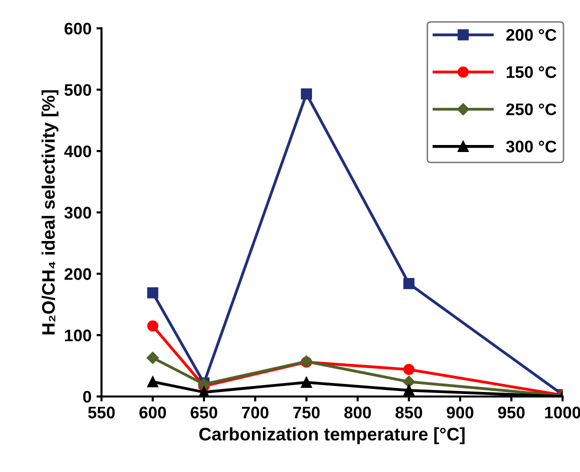 The height and width of the screenshot is (472, 580). What do you see at coordinates (531, 35) in the screenshot?
I see `legend-label: 200 °C` at bounding box center [531, 35].